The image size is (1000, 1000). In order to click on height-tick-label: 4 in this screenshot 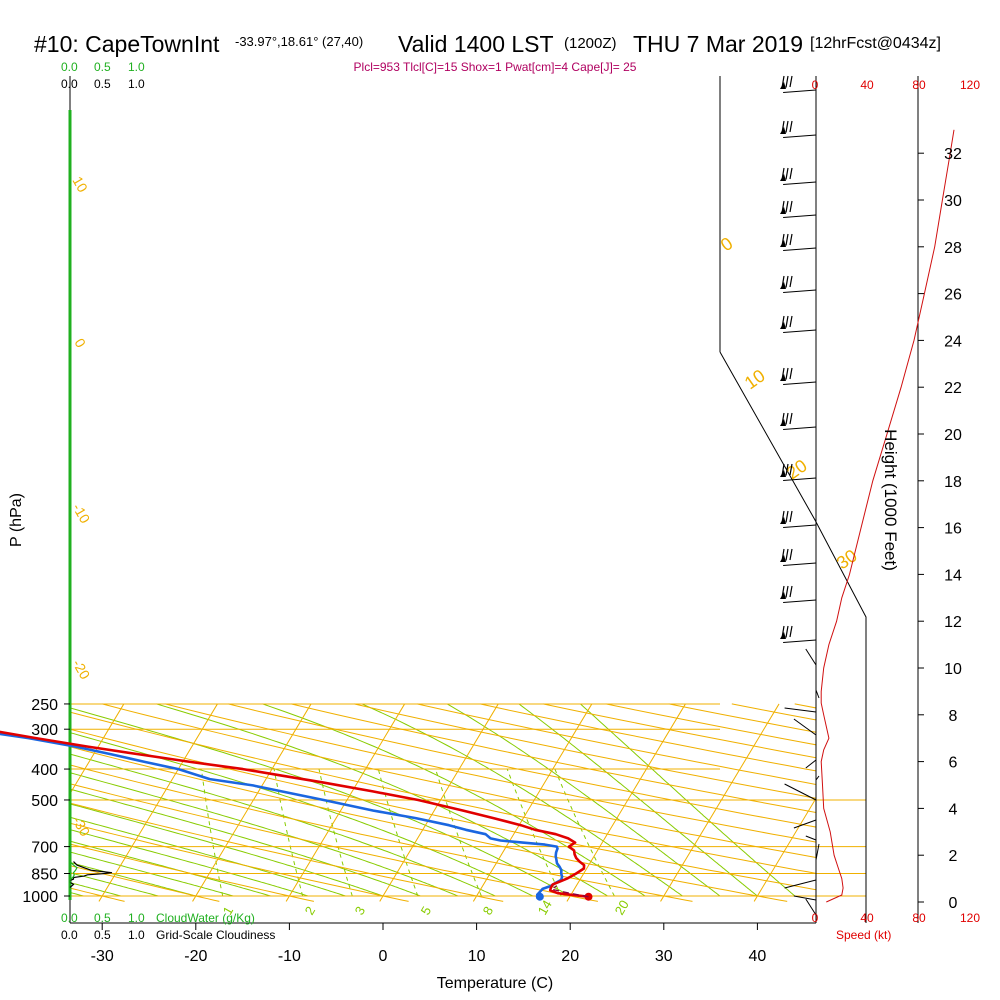, I will do `click(953, 809)`.